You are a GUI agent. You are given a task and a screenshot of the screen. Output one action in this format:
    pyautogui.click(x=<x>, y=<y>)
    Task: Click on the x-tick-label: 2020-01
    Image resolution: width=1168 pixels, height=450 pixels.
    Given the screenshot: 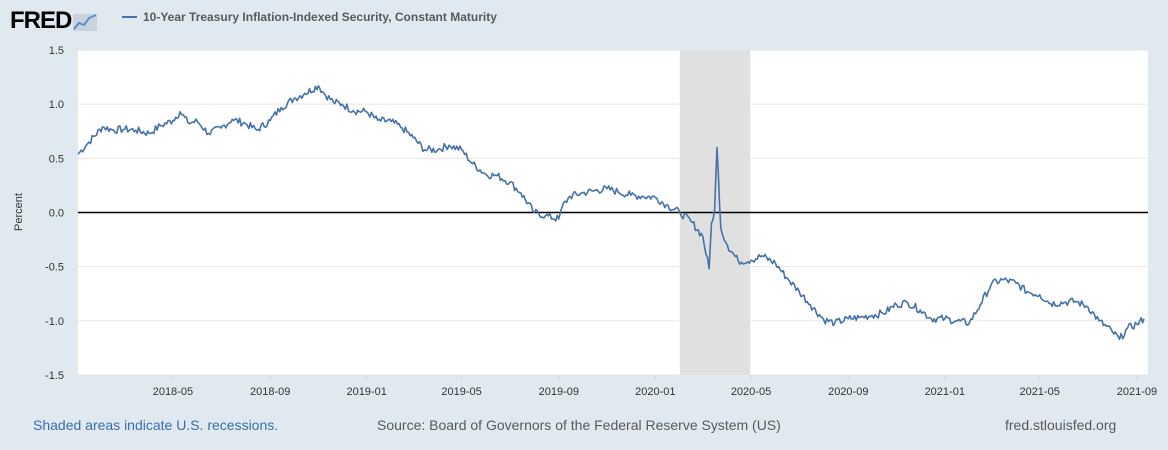 What is the action you would take?
    pyautogui.click(x=655, y=392)
    